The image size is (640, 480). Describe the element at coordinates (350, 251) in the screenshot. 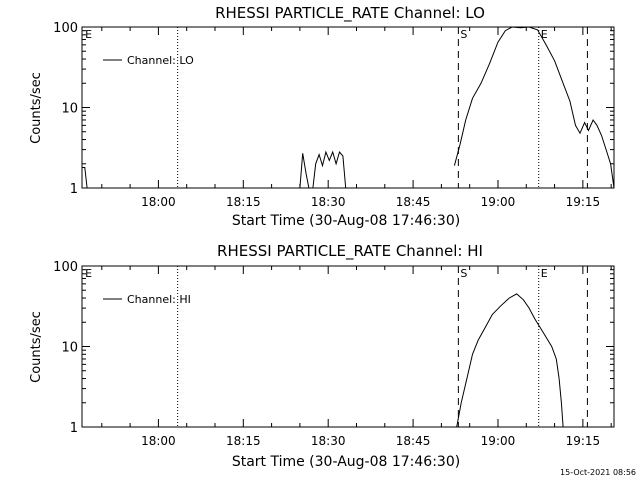

I see `chart-title-hi: RHESSI PARTICLE_RATE Channel: HI` at that location.